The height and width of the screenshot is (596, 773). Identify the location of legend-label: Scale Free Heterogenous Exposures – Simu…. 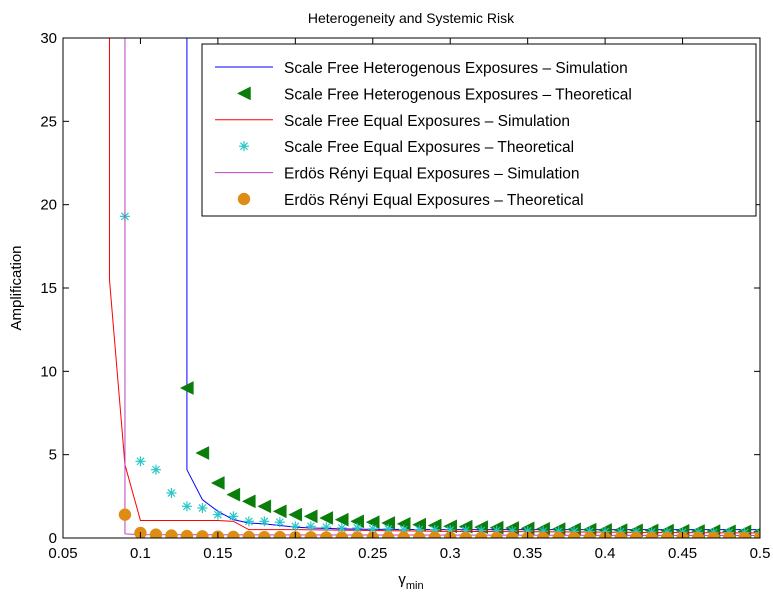
(456, 68).